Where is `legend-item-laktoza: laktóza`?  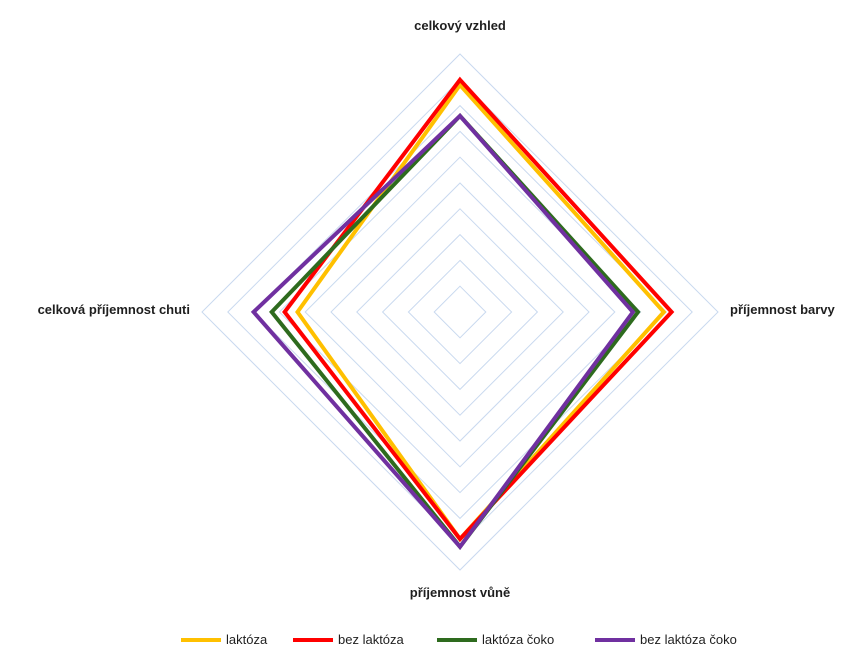
legend-item-laktoza: laktóza is located at coordinates (224, 639).